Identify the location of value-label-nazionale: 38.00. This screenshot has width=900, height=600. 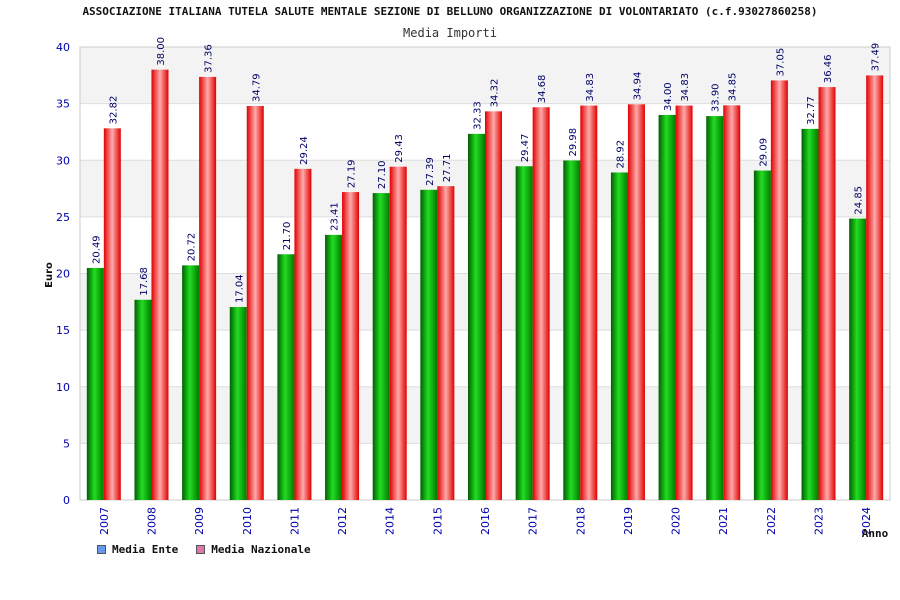
(161, 51).